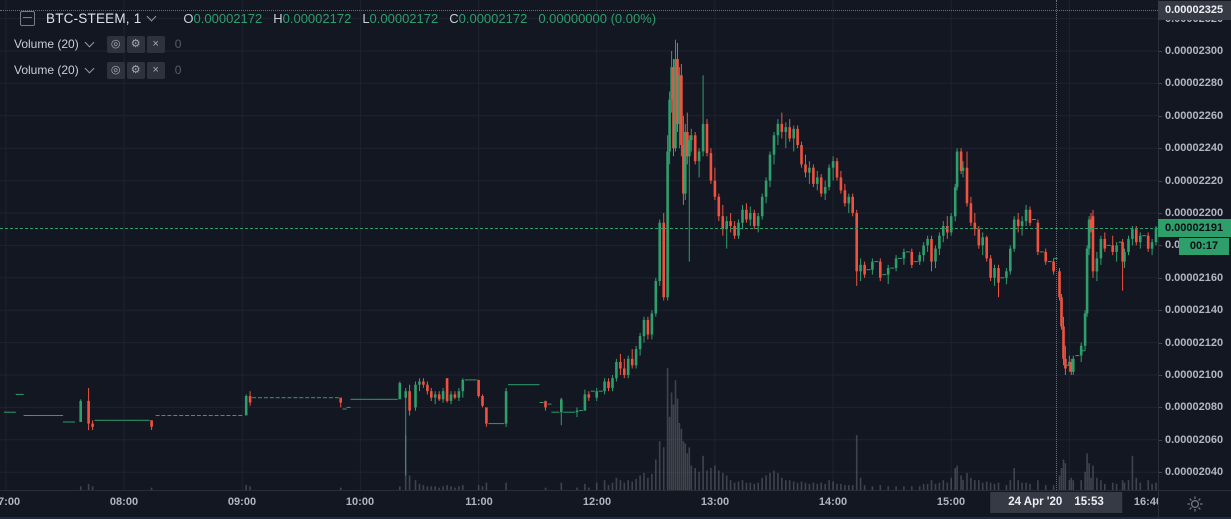 The width and height of the screenshot is (1231, 519). Describe the element at coordinates (242, 502) in the screenshot. I see `time-tick-label: 09:00` at that location.